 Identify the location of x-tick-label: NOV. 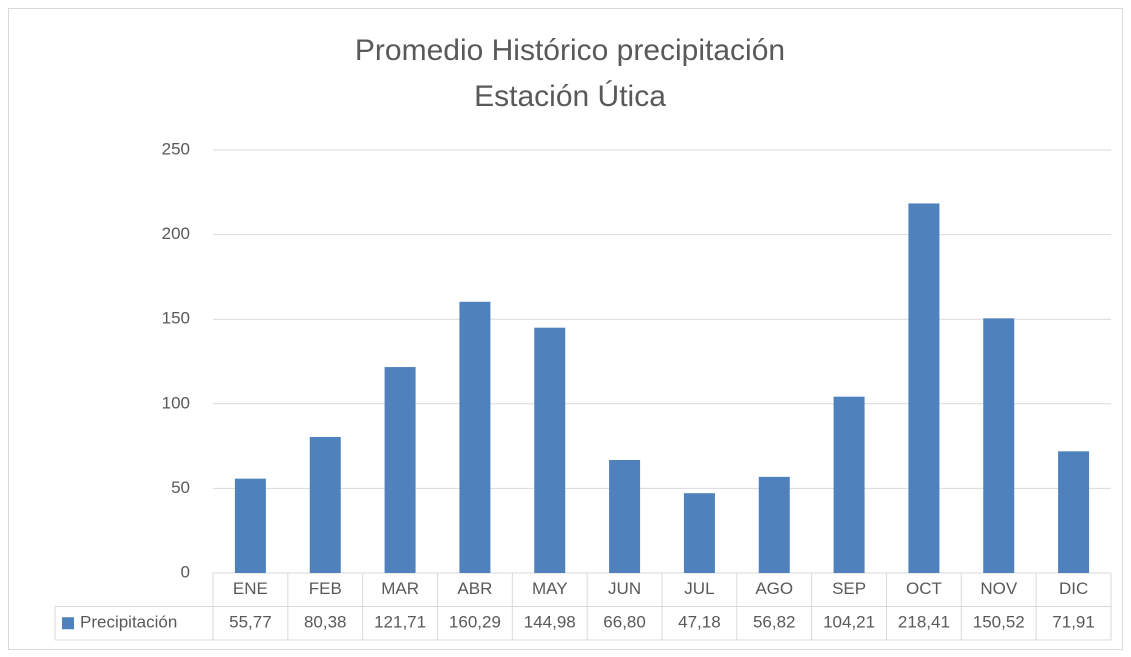
(999, 588).